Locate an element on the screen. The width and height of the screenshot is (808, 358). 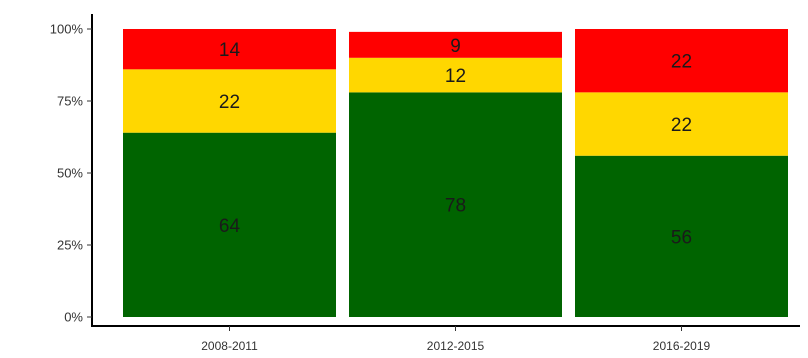
bar-segment-0-2016-2019 is located at coordinates (681, 236).